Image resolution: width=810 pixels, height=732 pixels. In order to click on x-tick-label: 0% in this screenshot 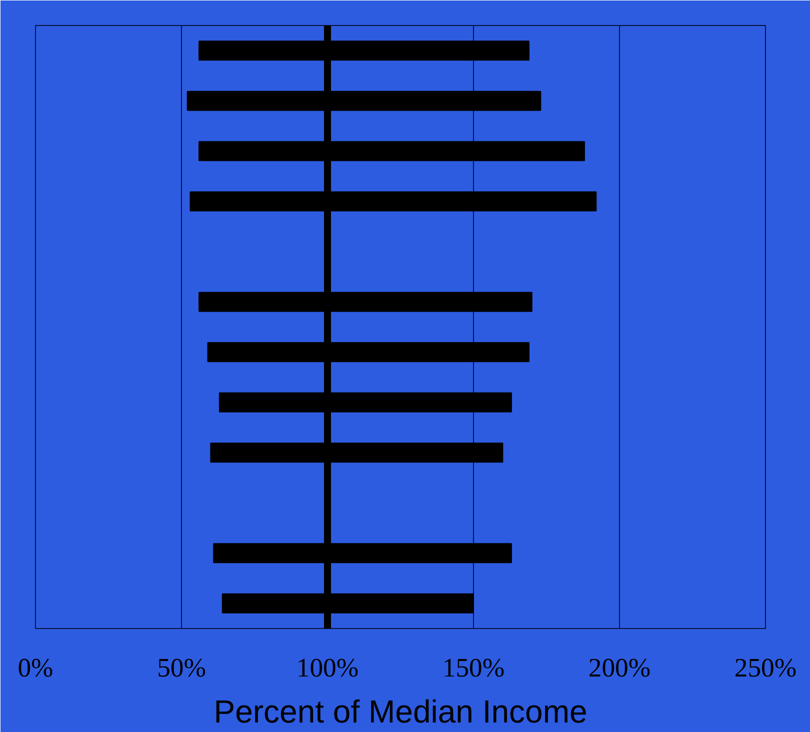, I will do `click(36, 667)`.